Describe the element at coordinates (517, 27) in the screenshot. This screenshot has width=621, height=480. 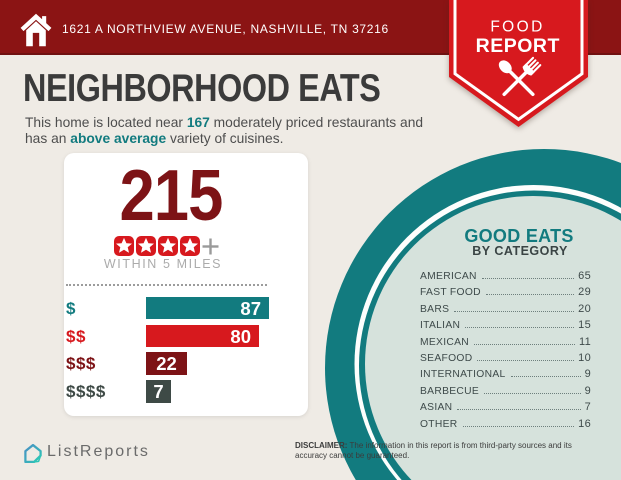
I see `svg-text: FOOD` at that location.